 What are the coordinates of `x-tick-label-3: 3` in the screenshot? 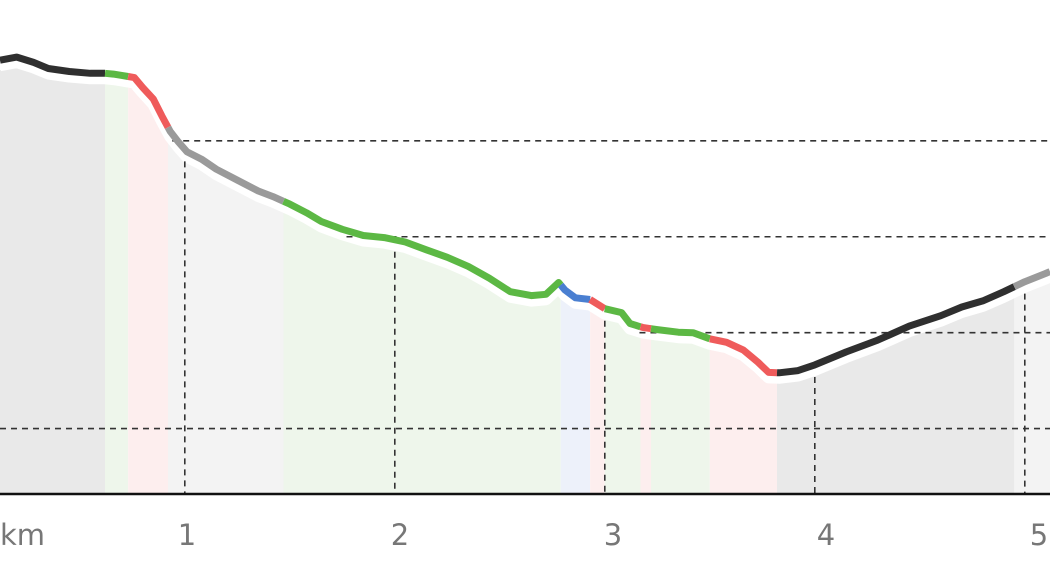 It's located at (613, 535).